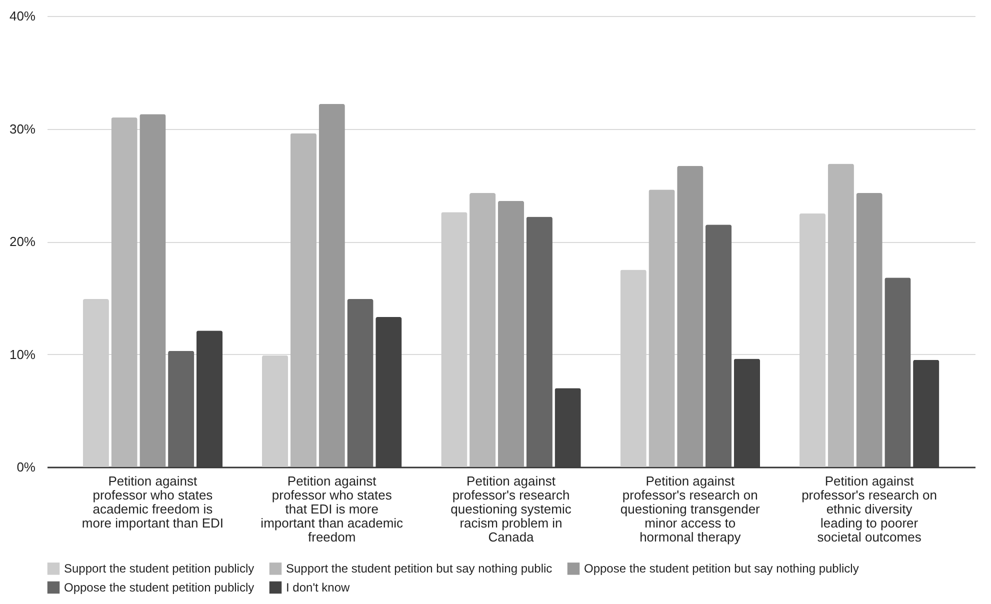  I want to click on y-tick-label: 40%, so click(22, 16).